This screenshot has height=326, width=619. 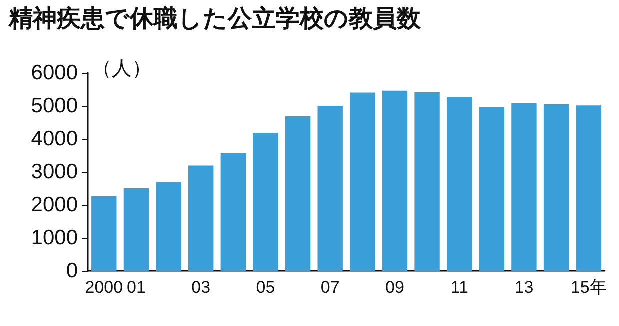 What do you see at coordinates (122, 69) in the screenshot?
I see `y-axis-title: （人）` at bounding box center [122, 69].